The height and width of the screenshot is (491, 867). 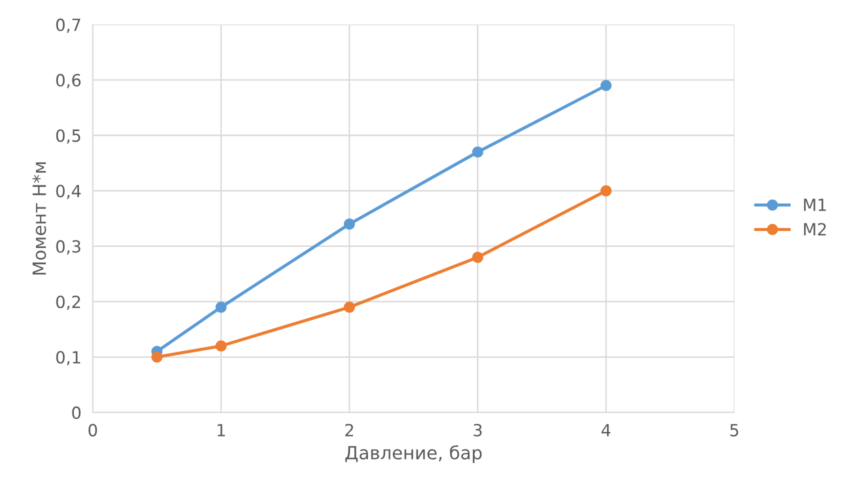 I want to click on legend-label: М2, so click(x=815, y=229).